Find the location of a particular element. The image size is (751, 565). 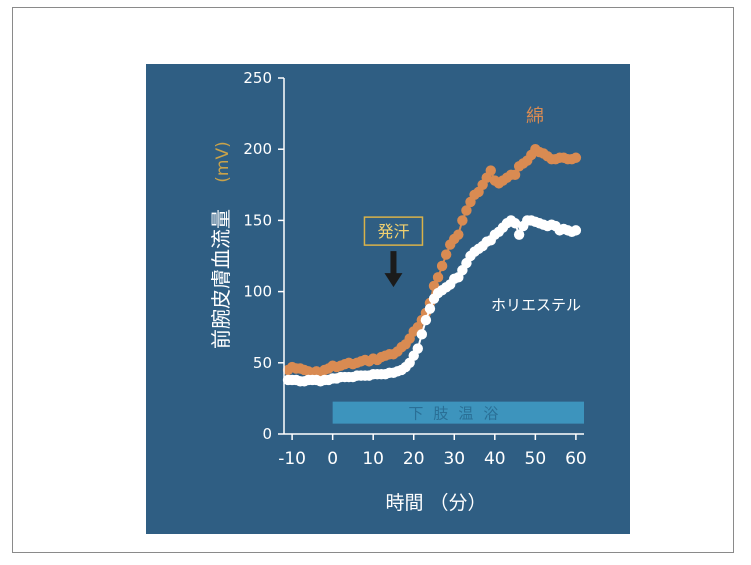

y-axis-label: 前腕皮膚血流量 is located at coordinates (221, 279).